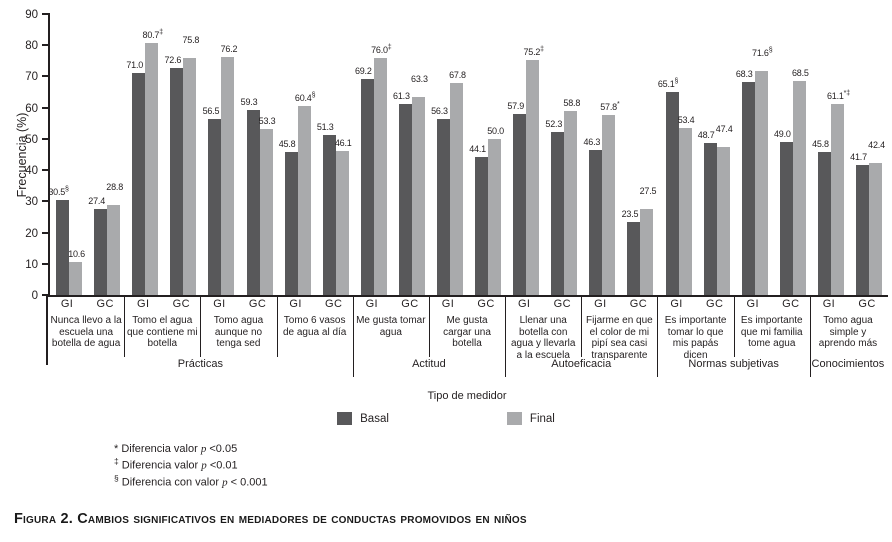  I want to click on bar-value-label: 53.4, so click(686, 120).